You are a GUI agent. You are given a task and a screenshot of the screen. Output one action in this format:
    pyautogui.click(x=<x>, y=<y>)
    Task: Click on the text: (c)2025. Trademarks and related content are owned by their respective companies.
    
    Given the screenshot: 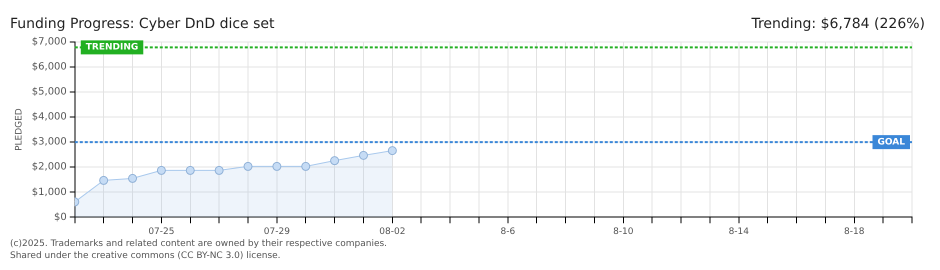 What is the action you would take?
    pyautogui.click(x=199, y=244)
    